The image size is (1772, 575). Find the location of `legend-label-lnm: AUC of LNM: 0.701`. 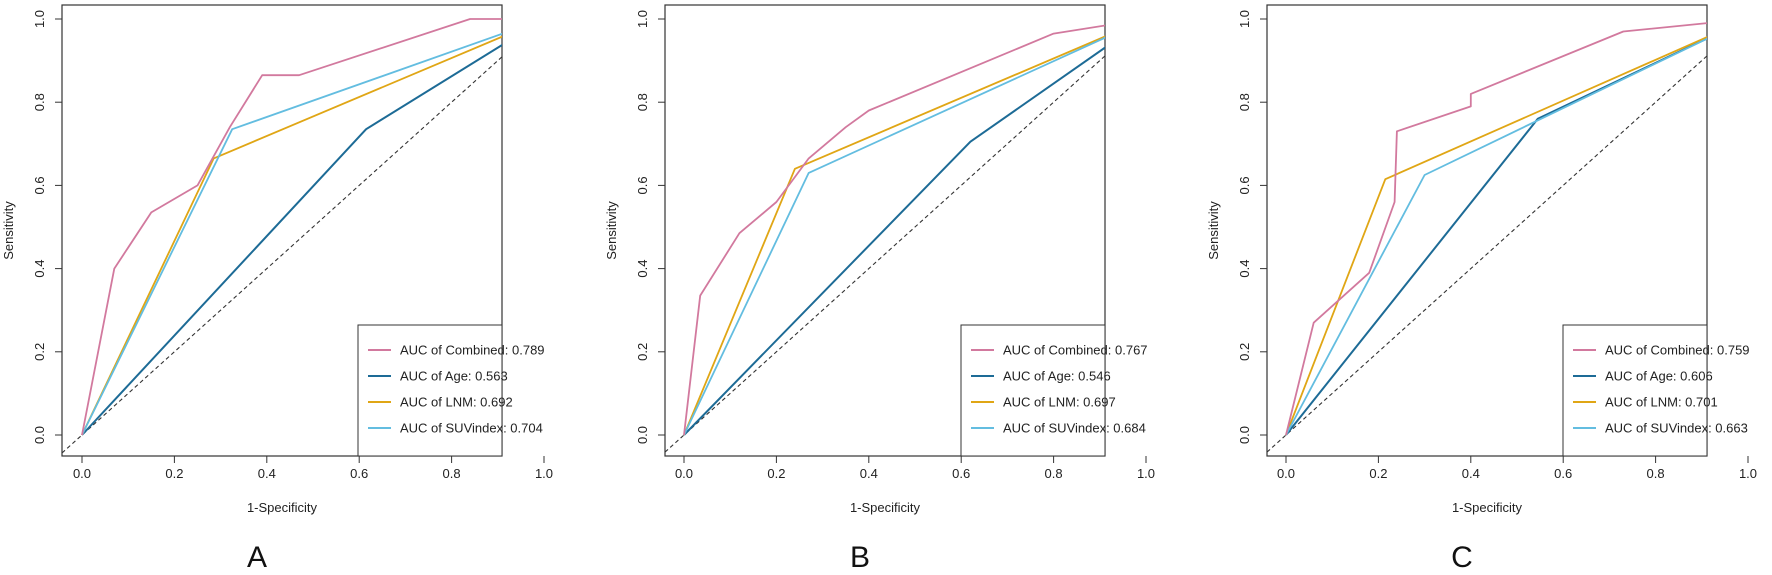

legend-label-lnm: AUC of LNM: 0.701 is located at coordinates (1661, 402).